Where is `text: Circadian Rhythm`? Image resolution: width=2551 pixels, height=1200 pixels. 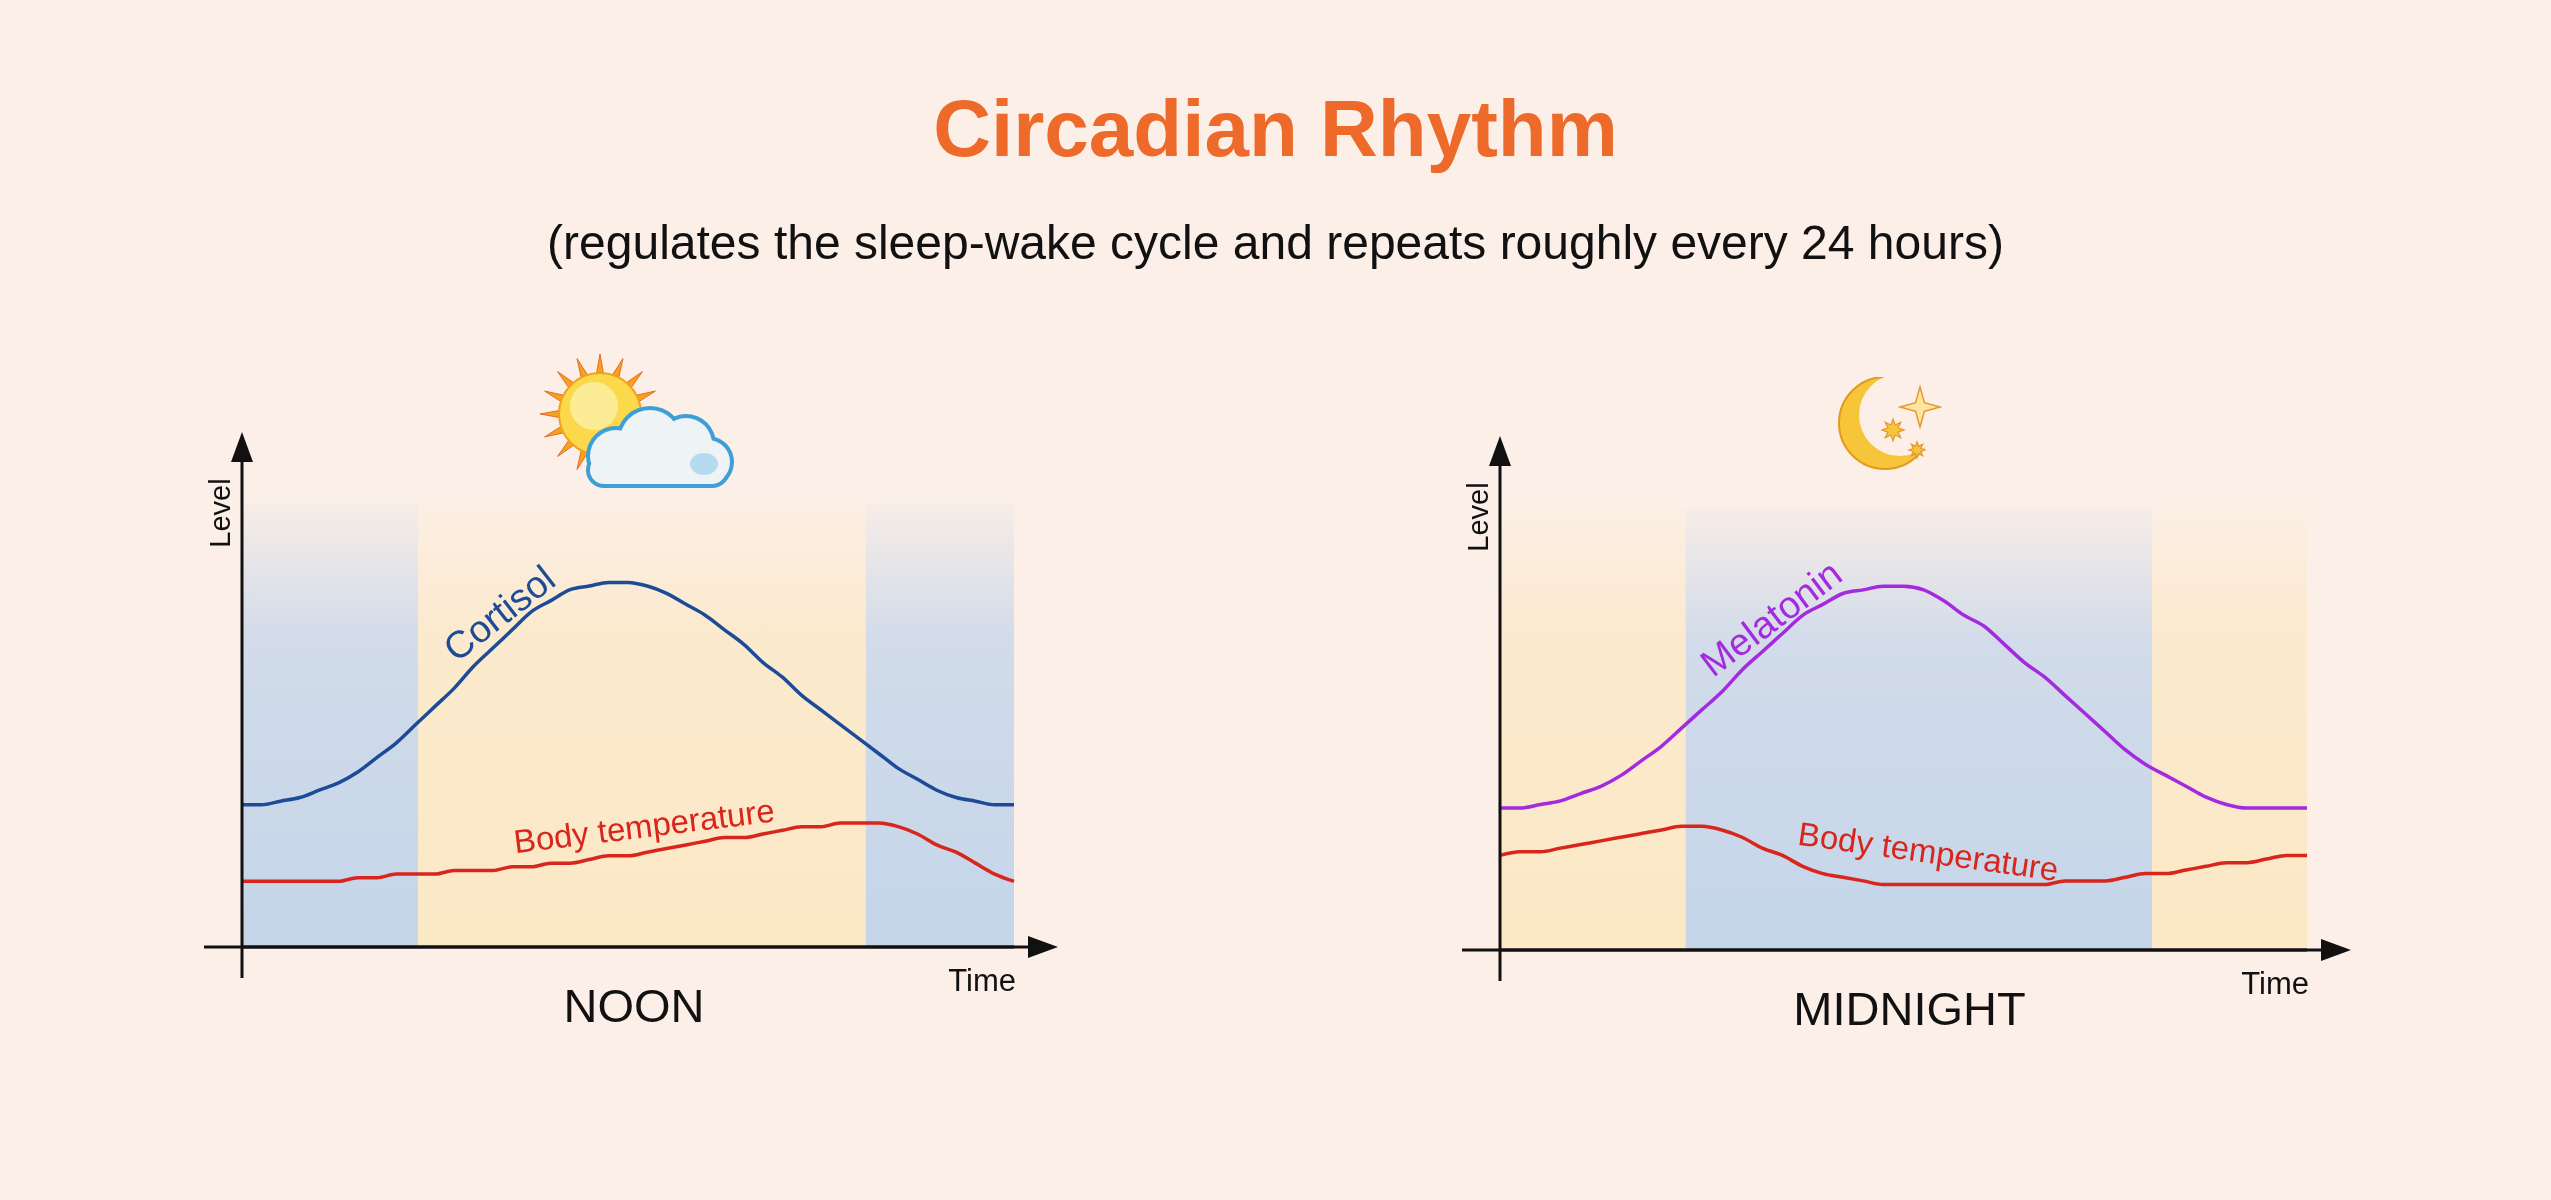
text: Circadian Rhythm is located at coordinates (1275, 128).